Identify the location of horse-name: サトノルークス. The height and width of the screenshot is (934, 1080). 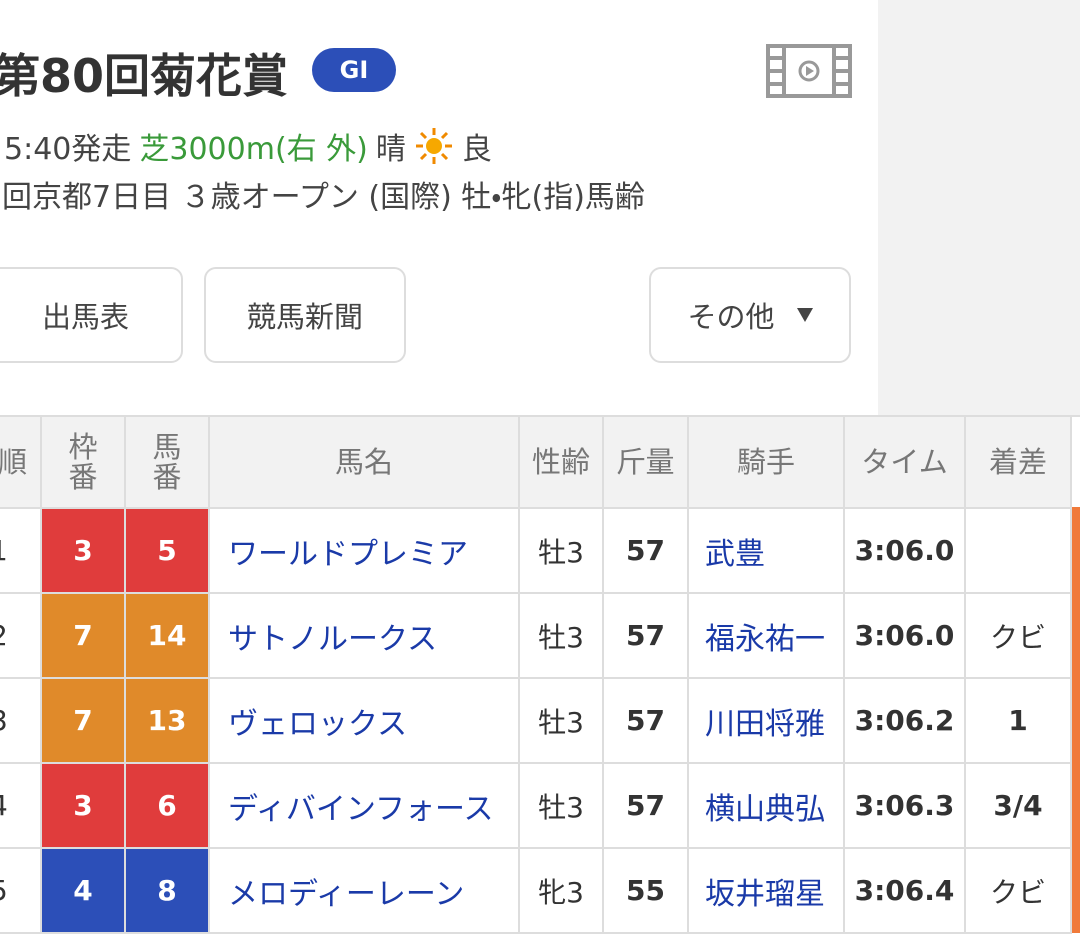
(365, 636).